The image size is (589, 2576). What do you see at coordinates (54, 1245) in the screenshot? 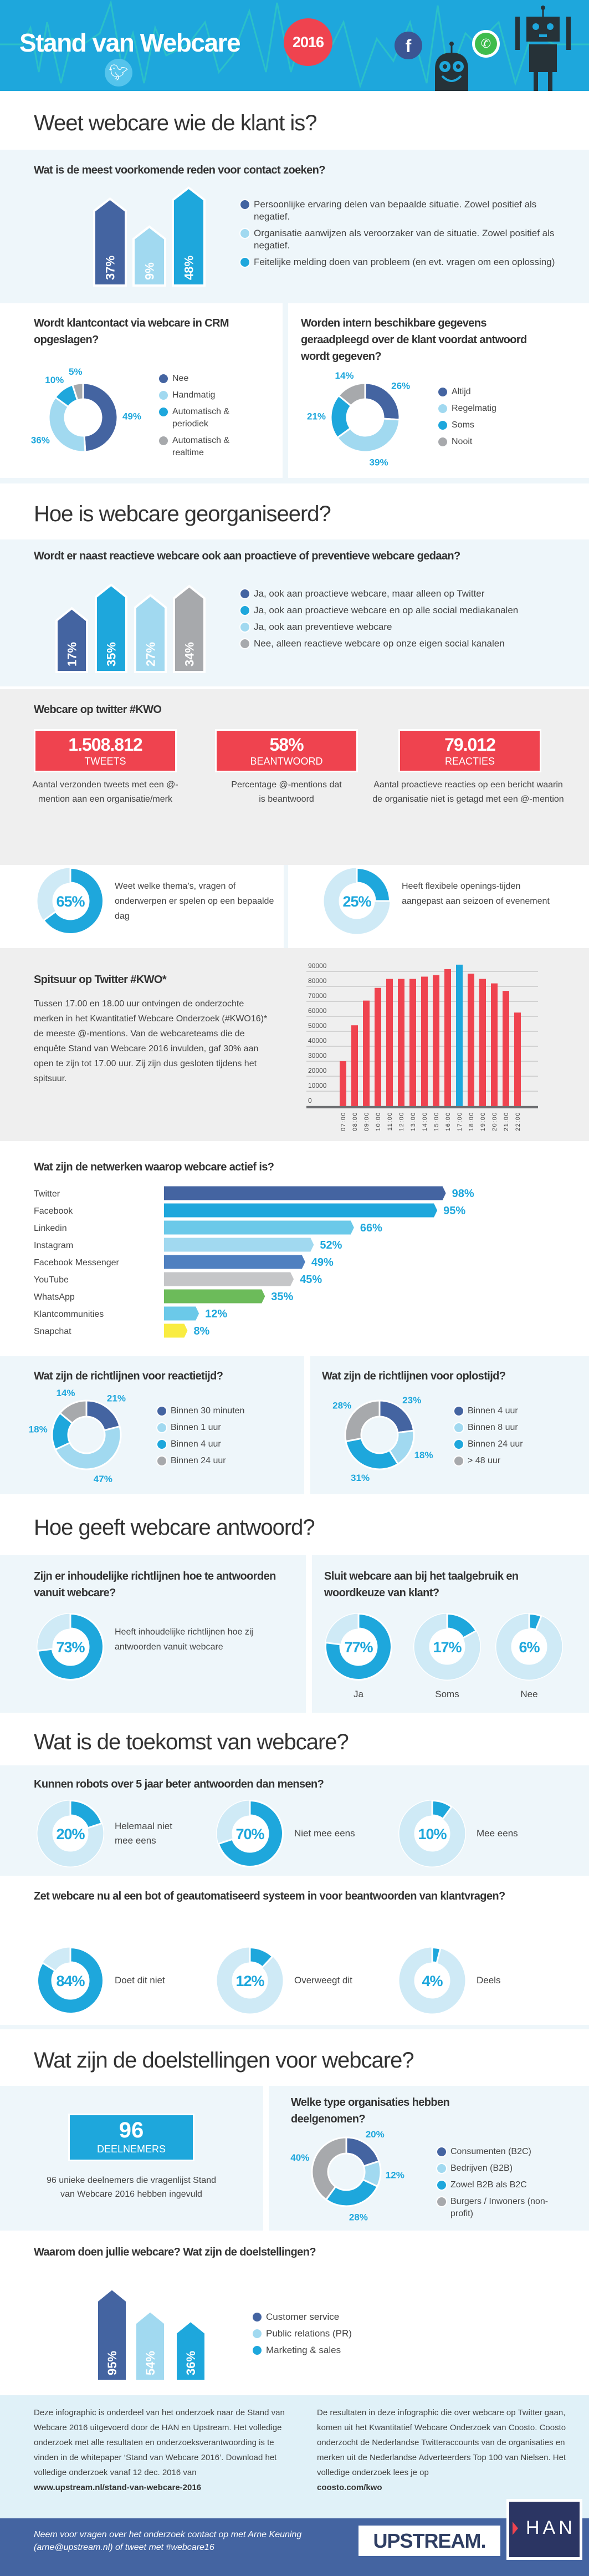
I see `network-label: Instagram` at bounding box center [54, 1245].